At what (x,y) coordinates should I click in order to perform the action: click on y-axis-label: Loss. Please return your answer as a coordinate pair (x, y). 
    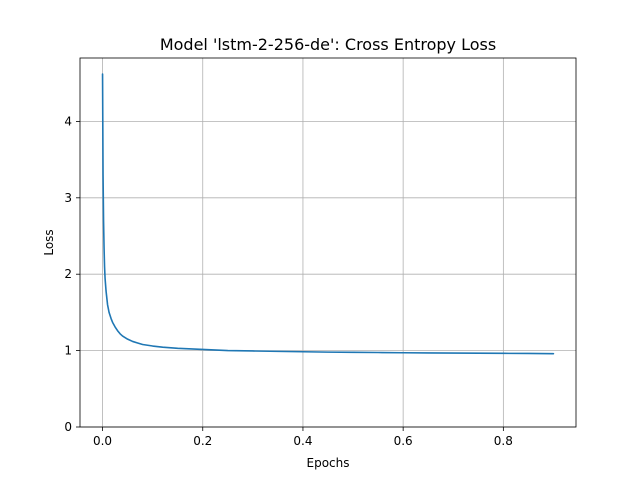
    Looking at the image, I should click on (49, 242).